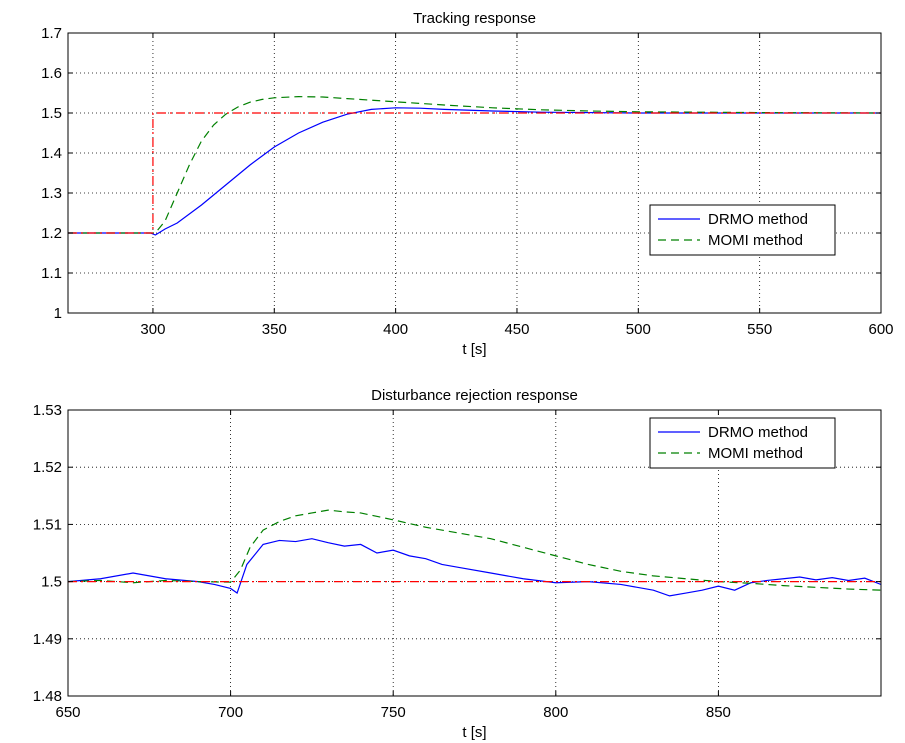  What do you see at coordinates (47, 524) in the screenshot?
I see `y-tick-label: 1.51` at bounding box center [47, 524].